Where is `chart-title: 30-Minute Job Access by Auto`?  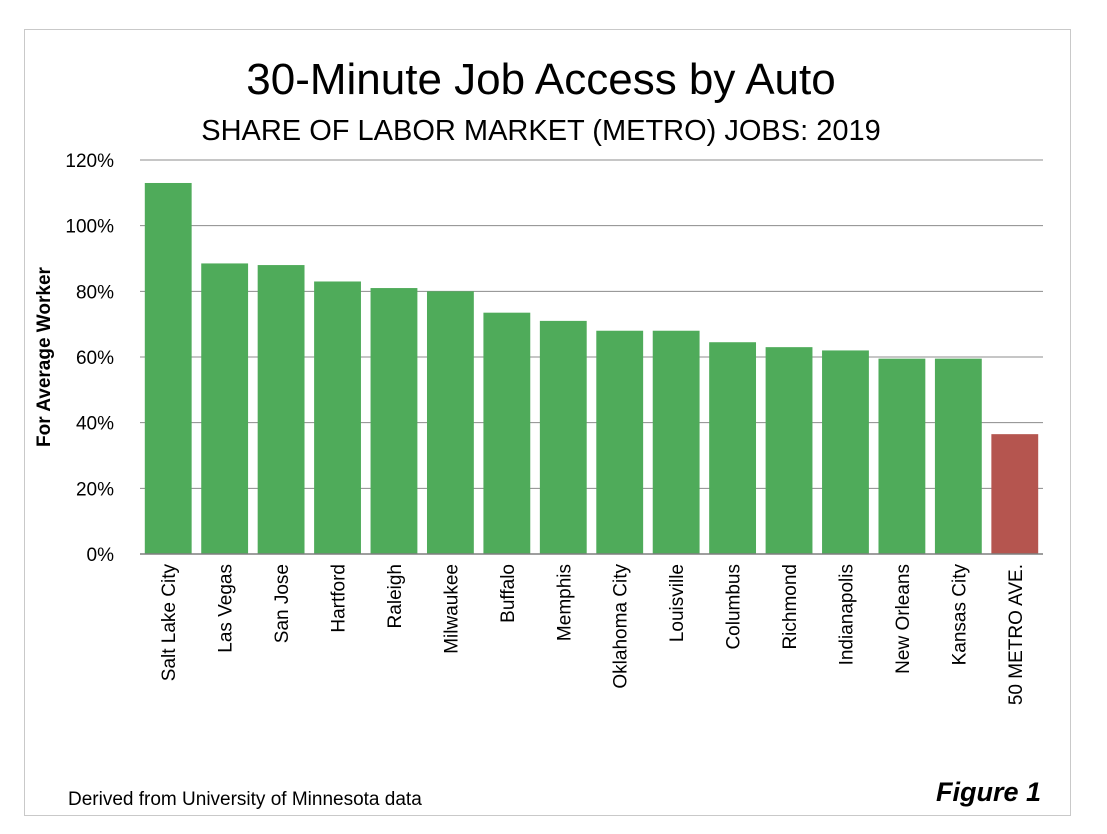 chart-title: 30-Minute Job Access by Auto is located at coordinates (540, 79).